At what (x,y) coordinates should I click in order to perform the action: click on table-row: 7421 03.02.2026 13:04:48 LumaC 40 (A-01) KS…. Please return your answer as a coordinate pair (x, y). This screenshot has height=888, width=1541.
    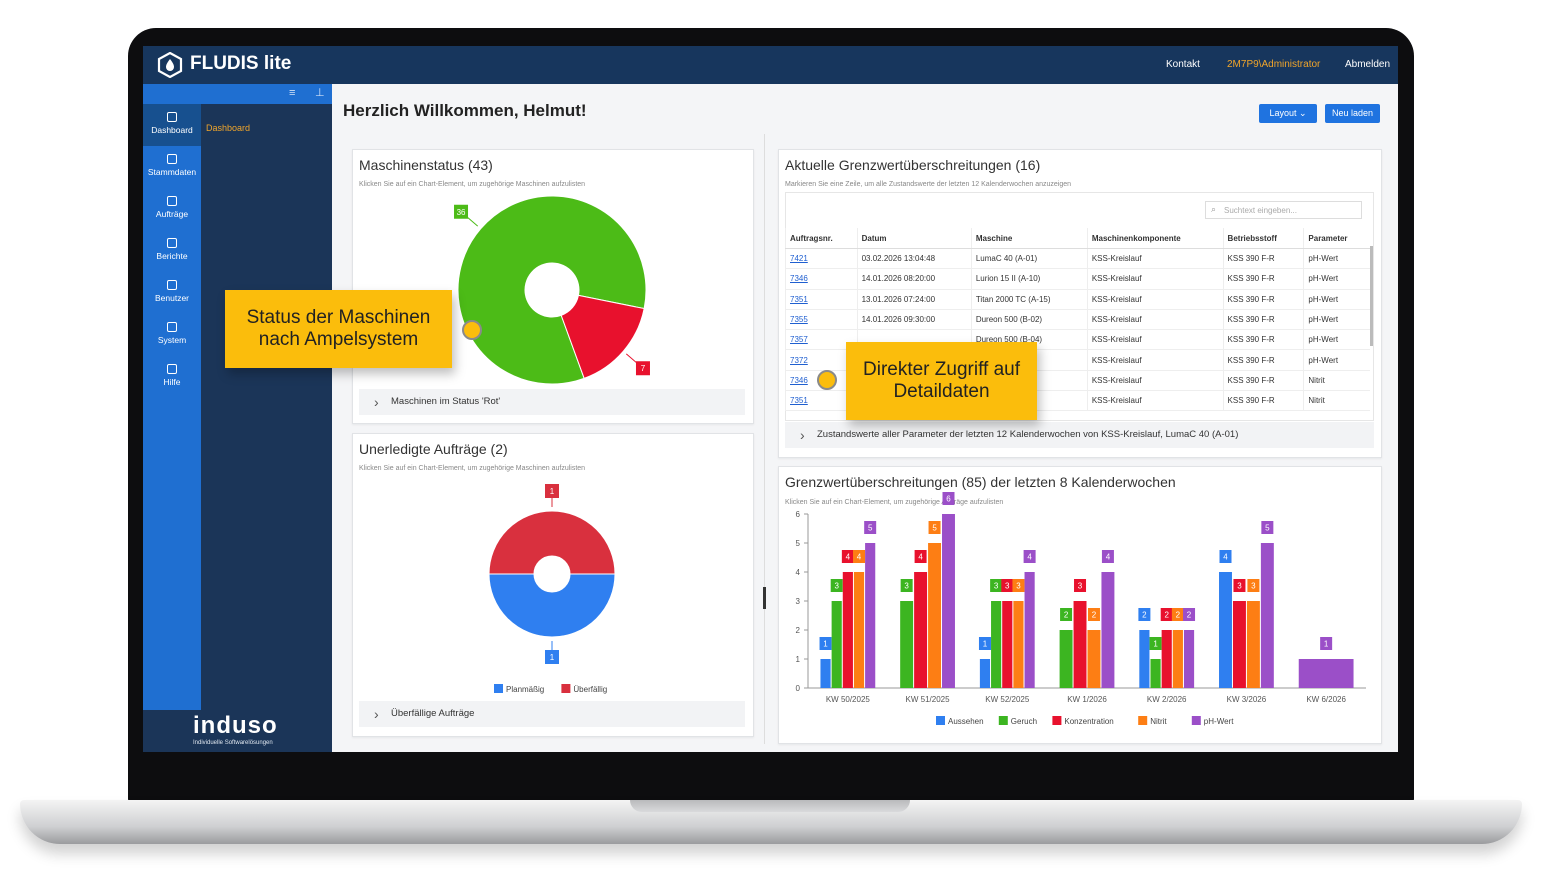
    Looking at the image, I should click on (1077, 259).